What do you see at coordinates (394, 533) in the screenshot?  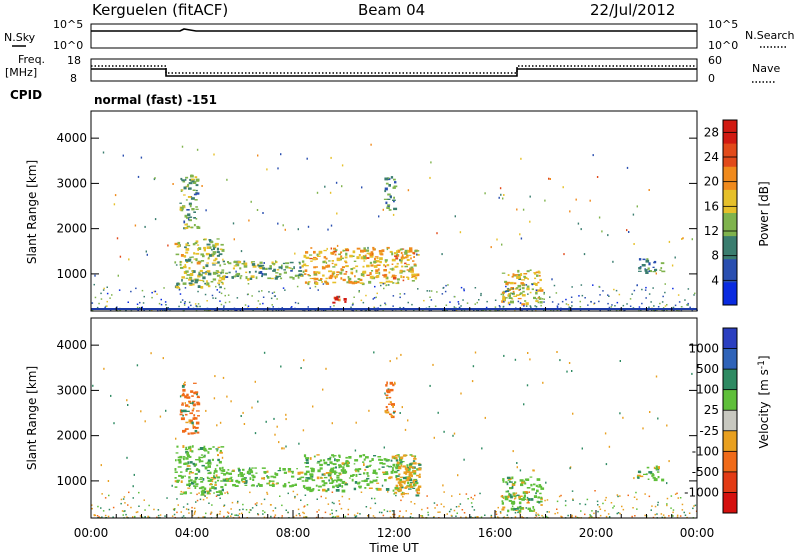 I see `time-xtick-label: 12:00` at bounding box center [394, 533].